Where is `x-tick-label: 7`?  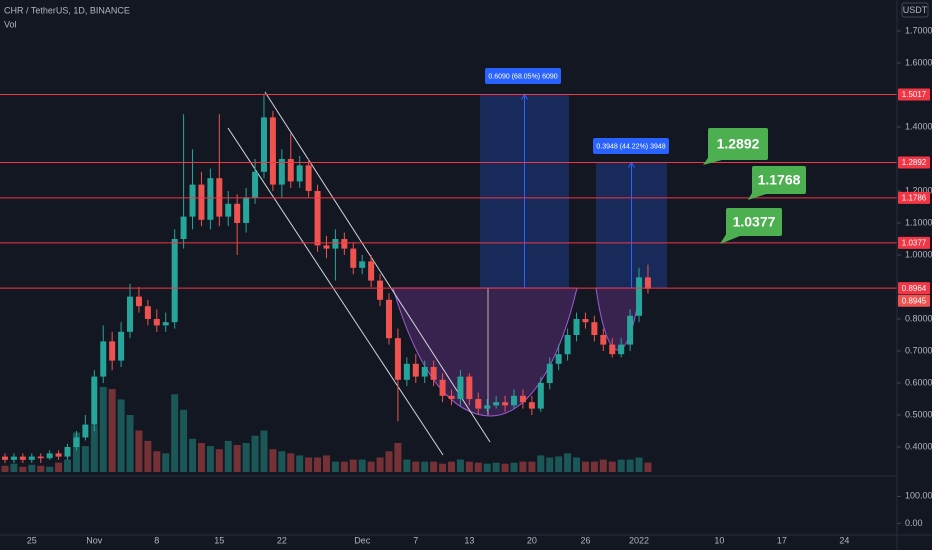 x-tick-label: 7 is located at coordinates (415, 540).